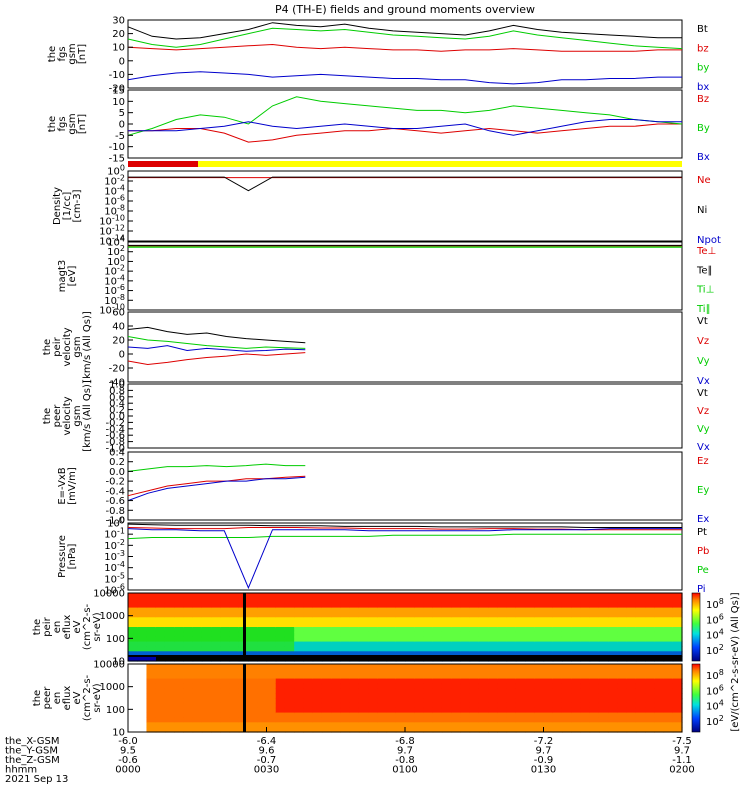 The image size is (750, 800). Describe the element at coordinates (122, 113) in the screenshot. I see `tick-label: 5` at that location.